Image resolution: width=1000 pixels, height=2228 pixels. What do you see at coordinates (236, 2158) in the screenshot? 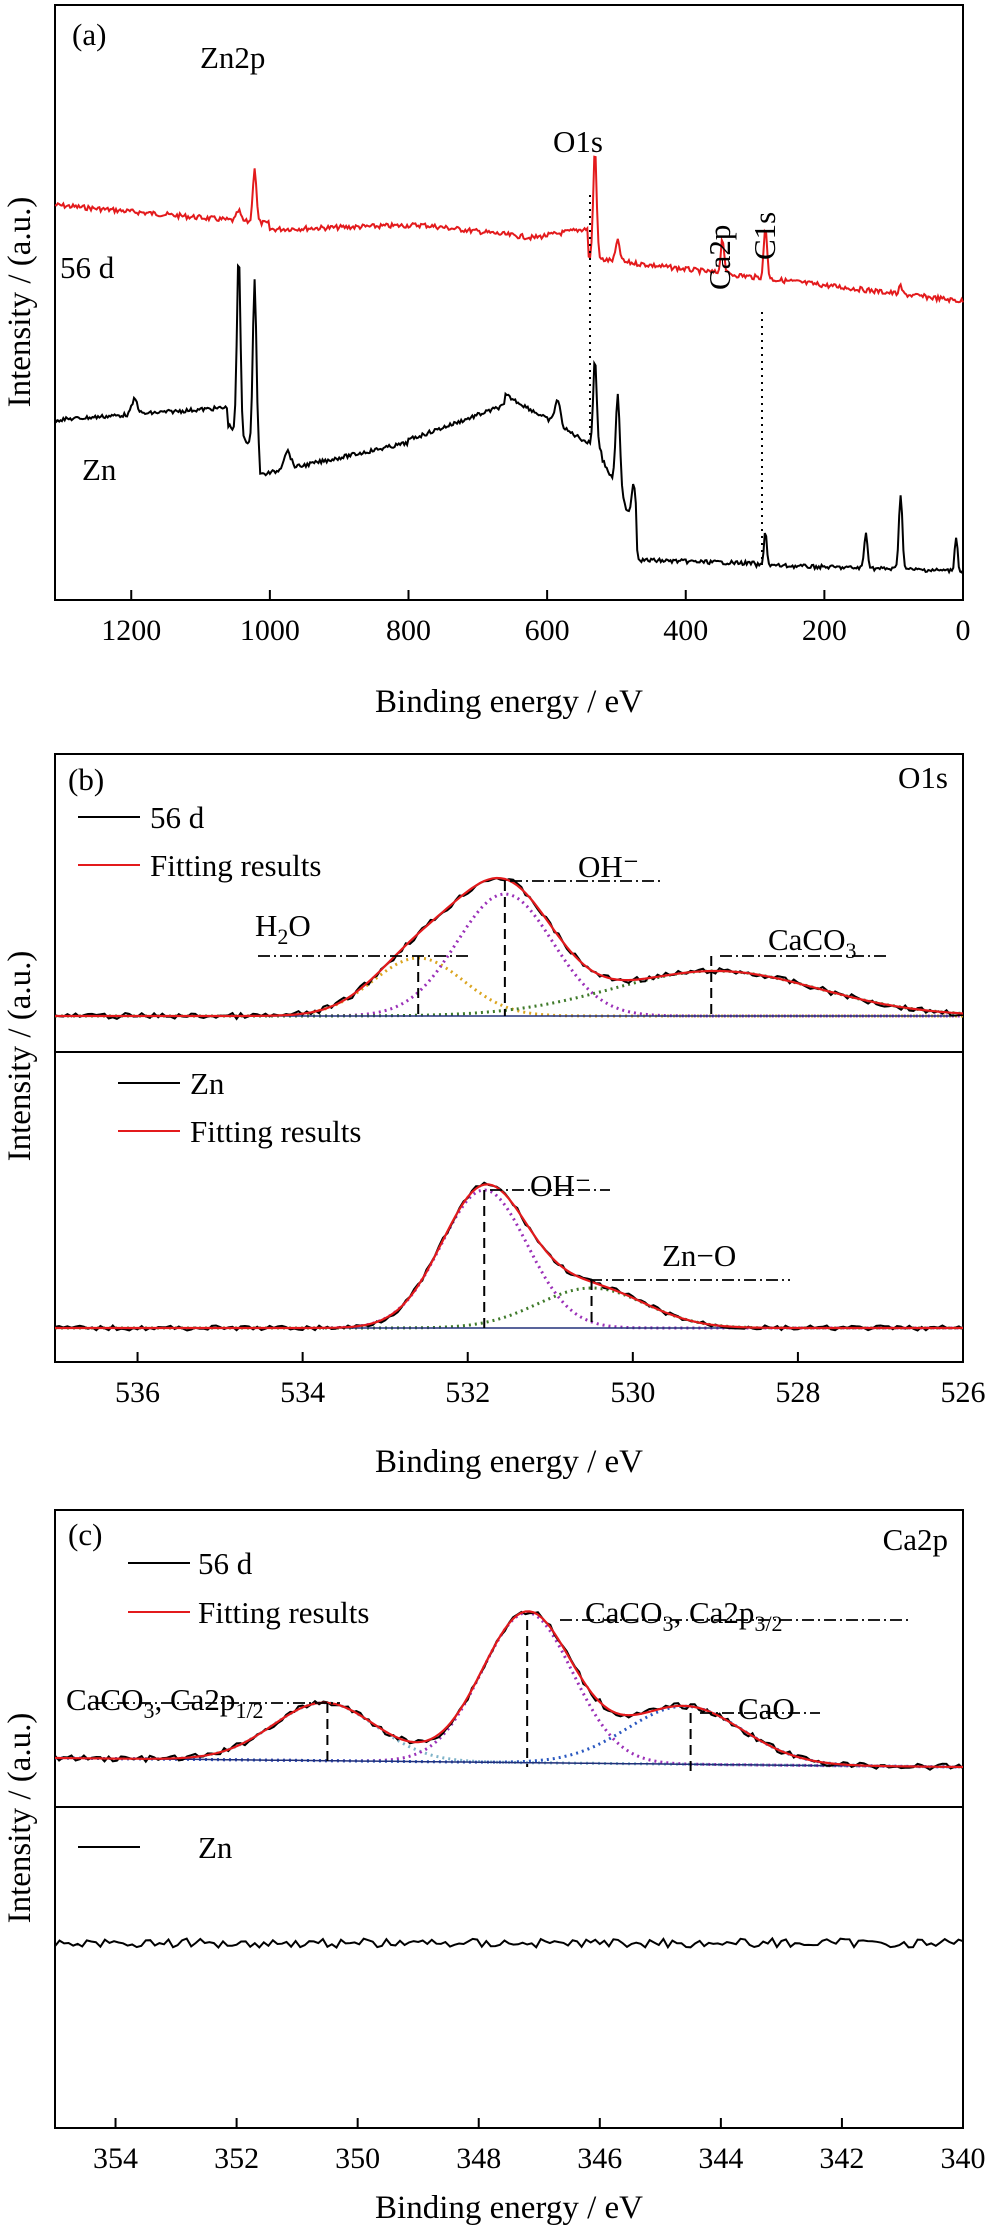
I see `xtick-label: 352` at bounding box center [236, 2158].